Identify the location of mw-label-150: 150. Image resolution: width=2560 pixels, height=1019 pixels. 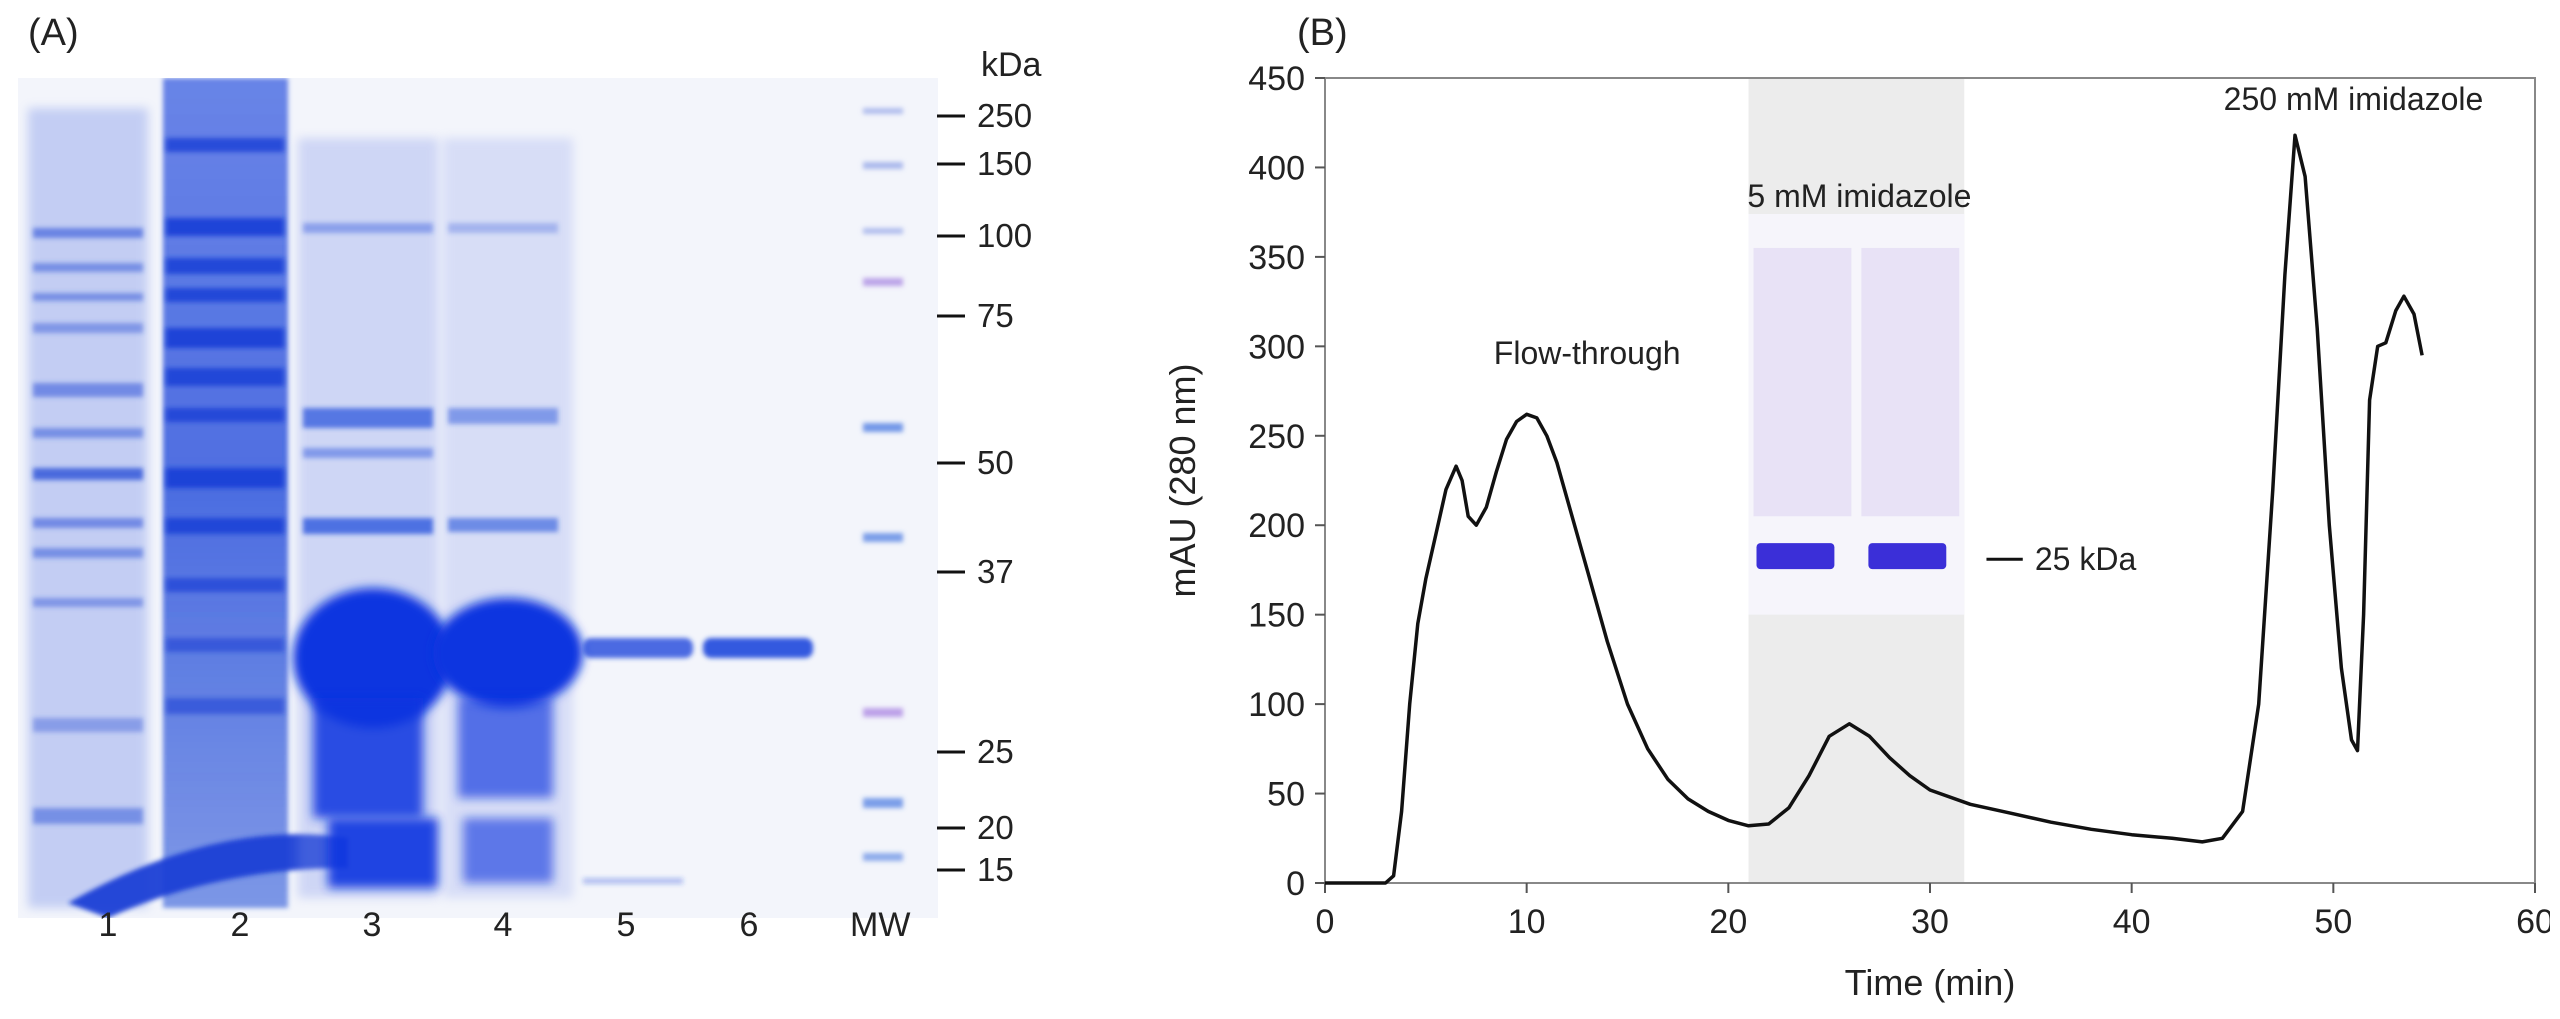
(1004, 163).